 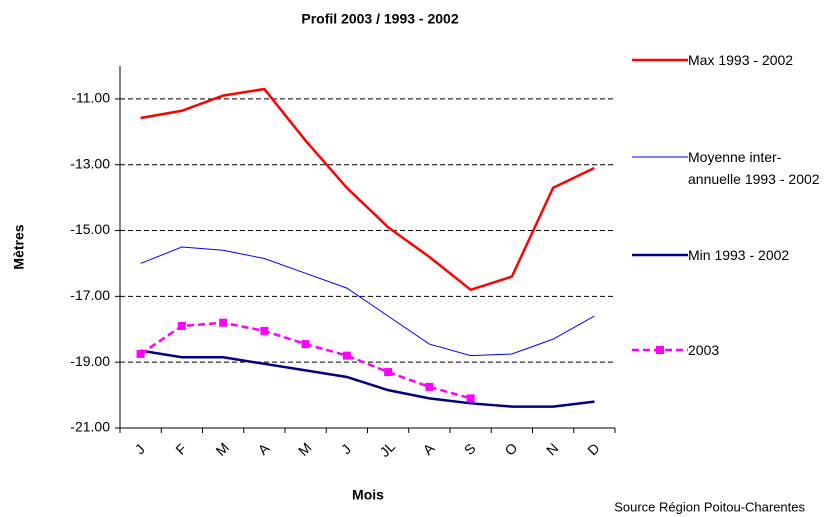 I want to click on chart-title: Profil 2003 / 1993 - 2002, so click(x=379, y=19).